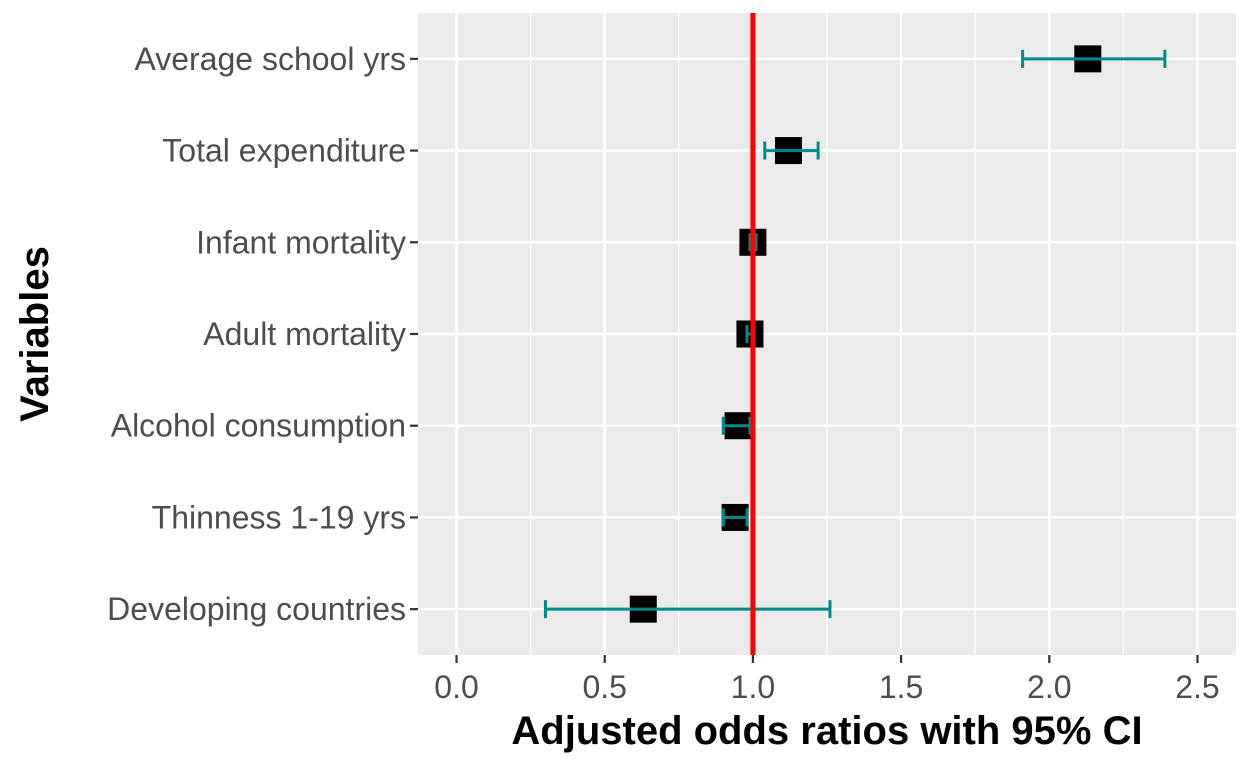 This screenshot has height=768, width=1248. What do you see at coordinates (604, 687) in the screenshot?
I see `x-tick-label: 0.5` at bounding box center [604, 687].